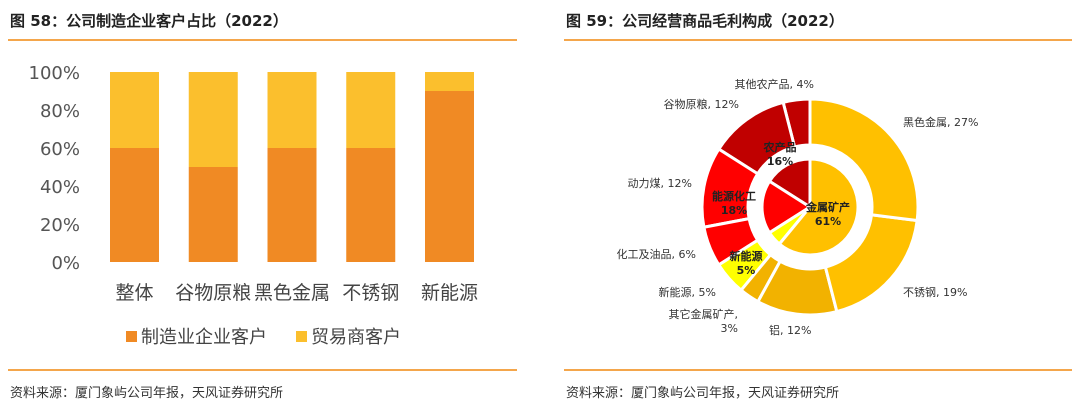  Describe the element at coordinates (60, 187) in the screenshot. I see `y-tick-label: 40%` at that location.